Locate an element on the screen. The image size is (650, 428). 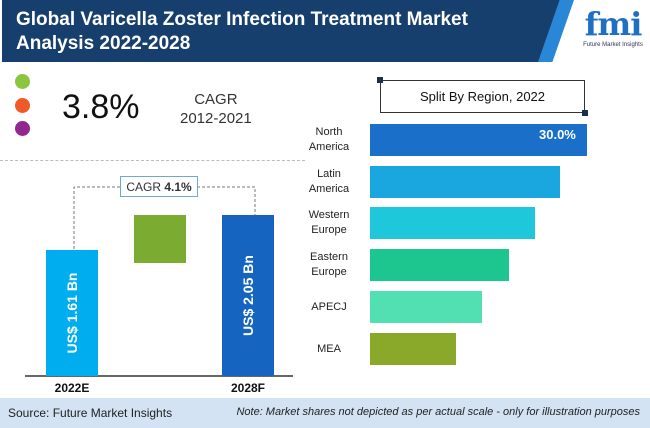
region-label-line: Eastern is located at coordinates (329, 257).